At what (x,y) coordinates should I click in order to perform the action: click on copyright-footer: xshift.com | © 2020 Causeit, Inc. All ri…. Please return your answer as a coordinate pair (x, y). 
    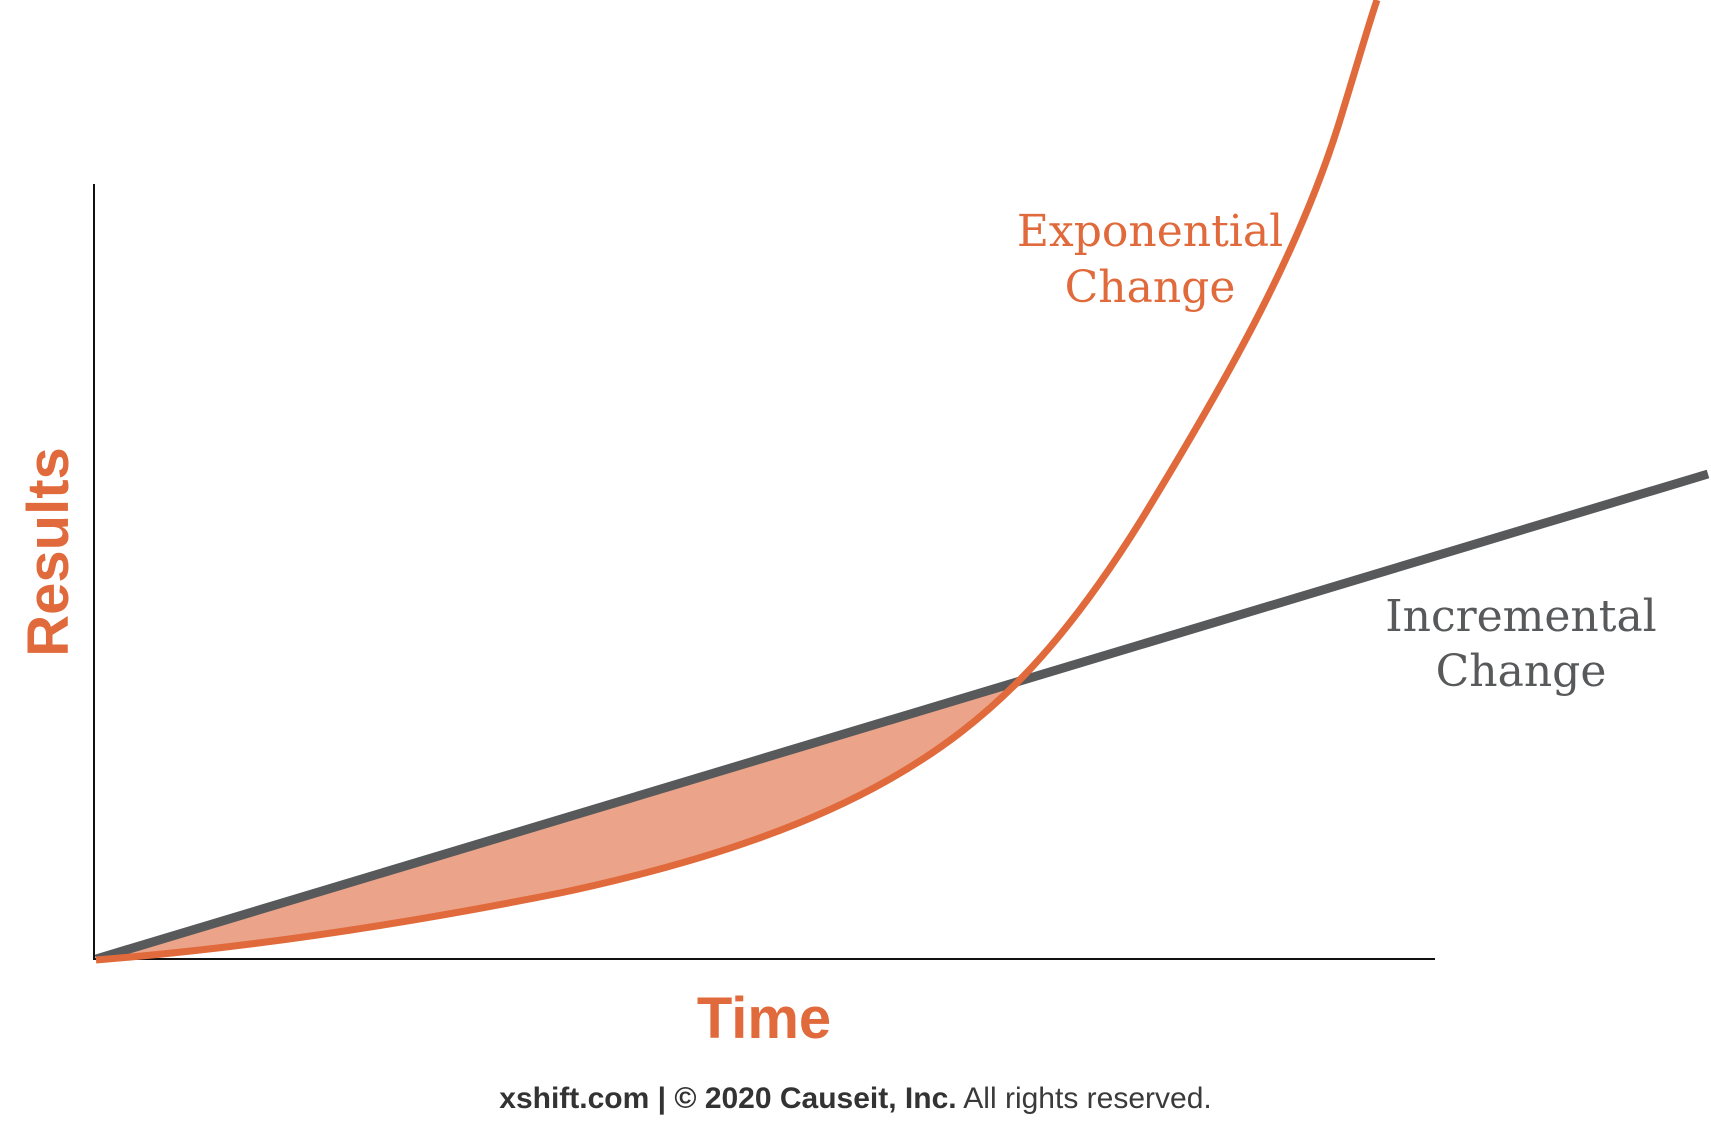
    Looking at the image, I should click on (855, 1099).